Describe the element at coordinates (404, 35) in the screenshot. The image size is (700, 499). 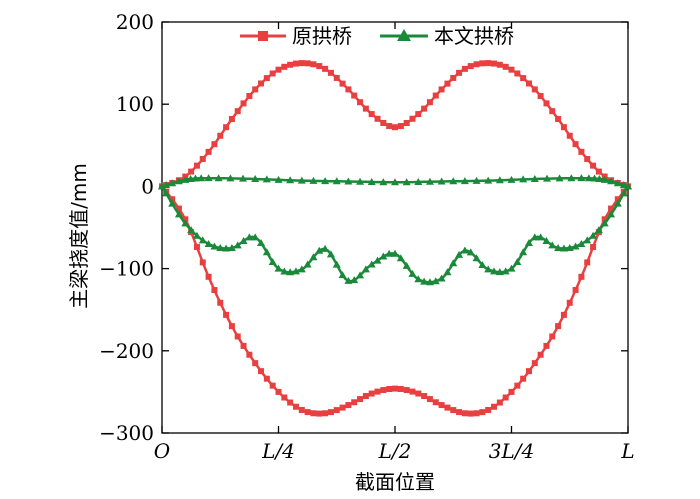
I see `legend-marker-triangle` at that location.